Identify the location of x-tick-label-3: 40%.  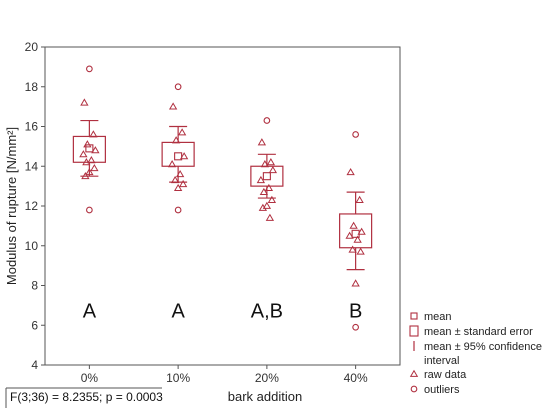
(356, 378).